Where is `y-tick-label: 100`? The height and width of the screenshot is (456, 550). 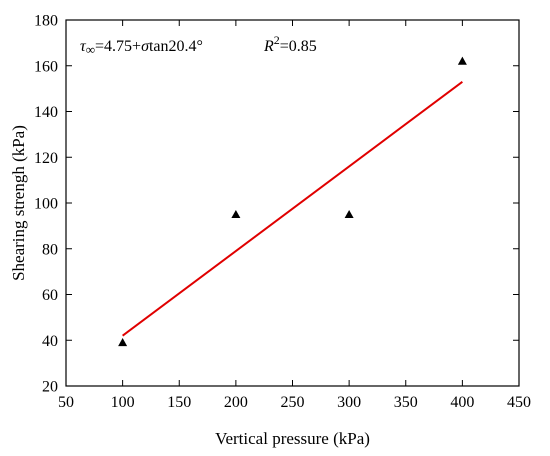
y-tick-label: 100 is located at coordinates (46, 204).